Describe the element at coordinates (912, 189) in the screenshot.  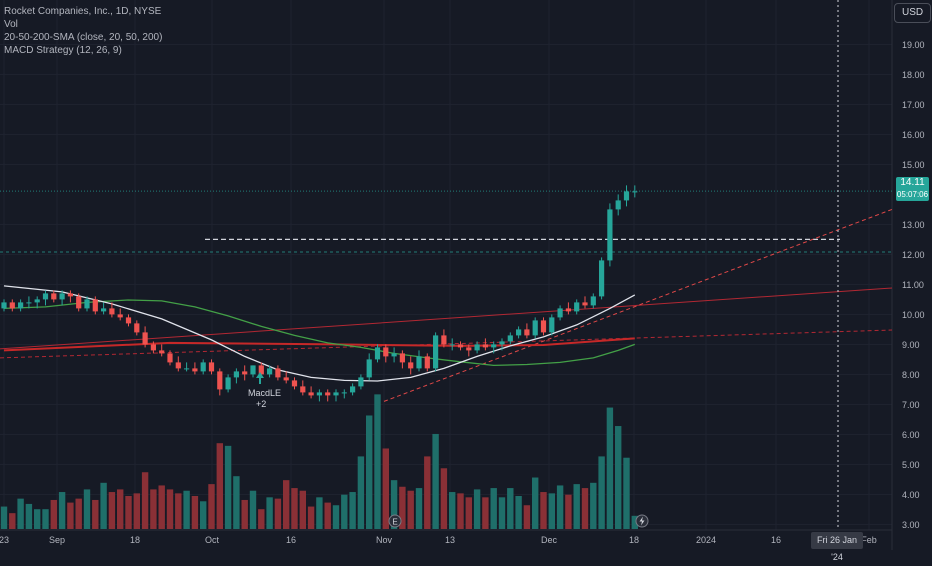
I see `last-price-badge: 14.11 05:07:06` at that location.